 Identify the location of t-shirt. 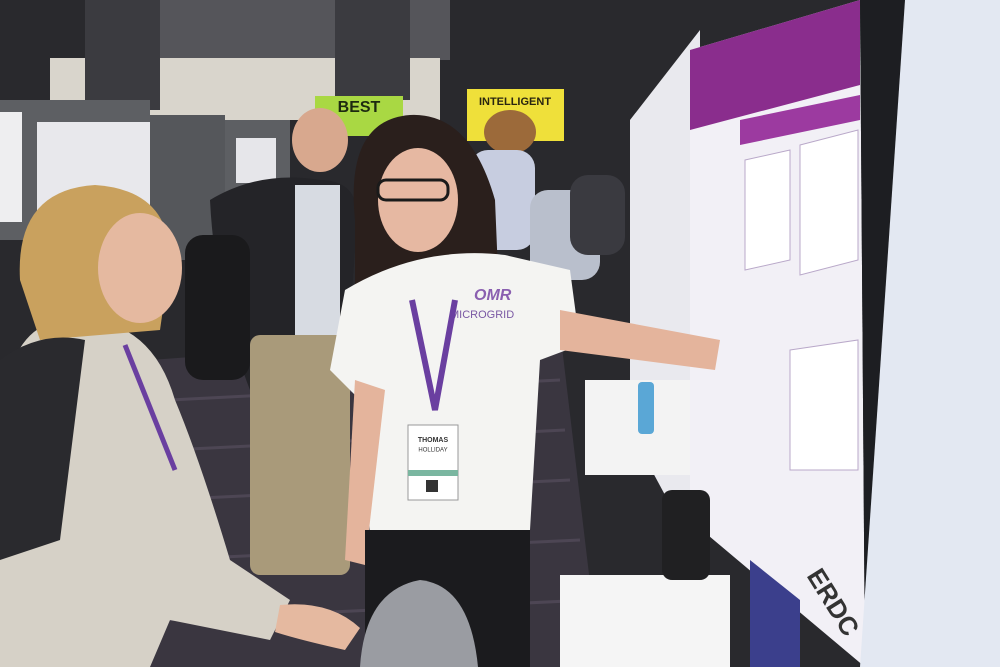
(455, 394).